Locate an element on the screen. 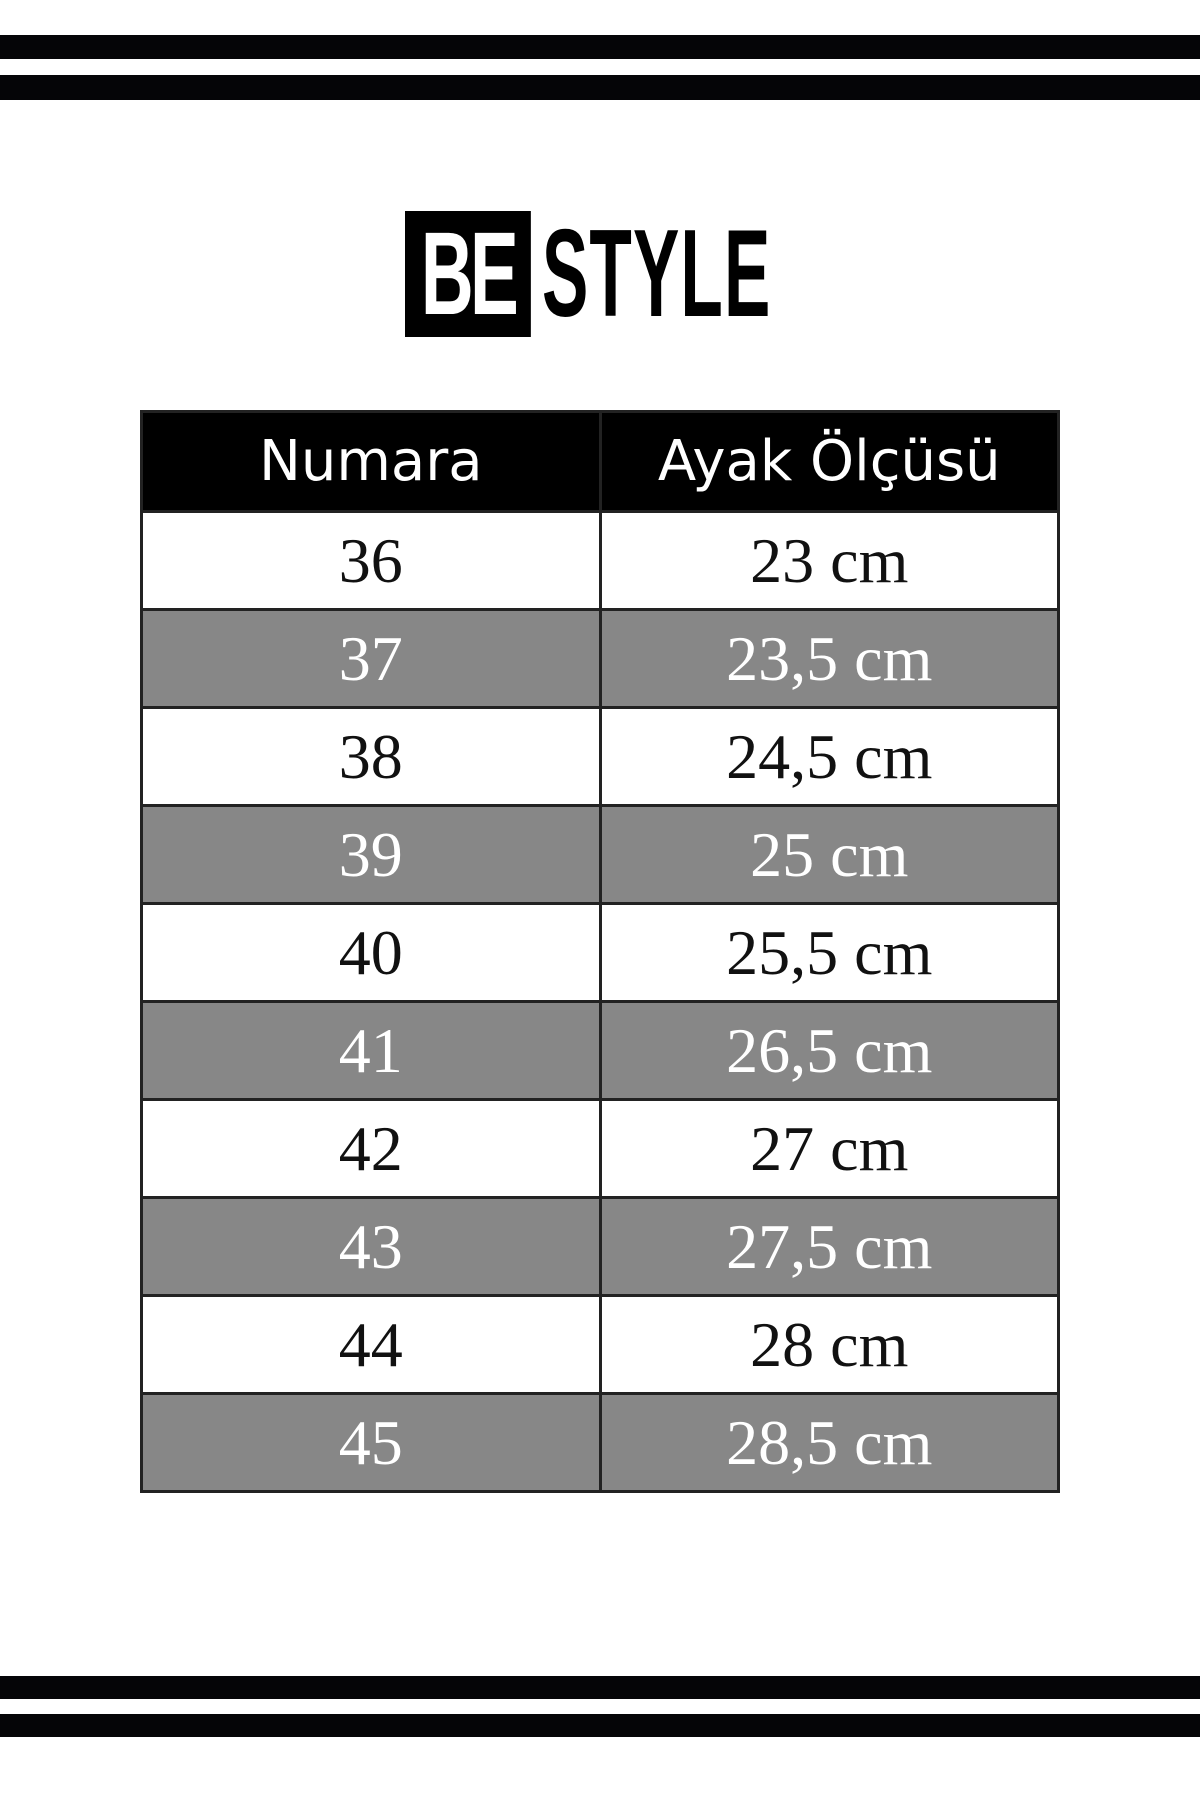  foot-length-cell: 25 cm is located at coordinates (829, 854).